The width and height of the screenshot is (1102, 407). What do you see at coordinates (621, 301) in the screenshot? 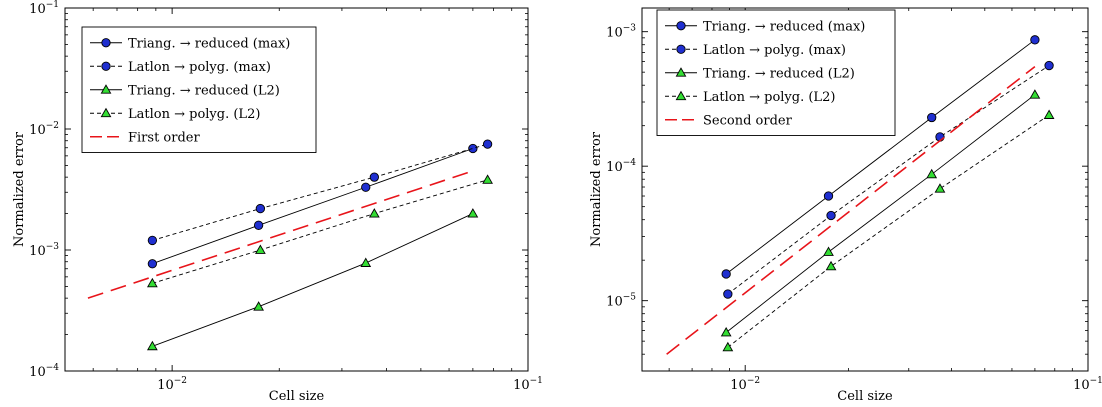
I see `y-tick-label: 10⁻⁵` at bounding box center [621, 301].